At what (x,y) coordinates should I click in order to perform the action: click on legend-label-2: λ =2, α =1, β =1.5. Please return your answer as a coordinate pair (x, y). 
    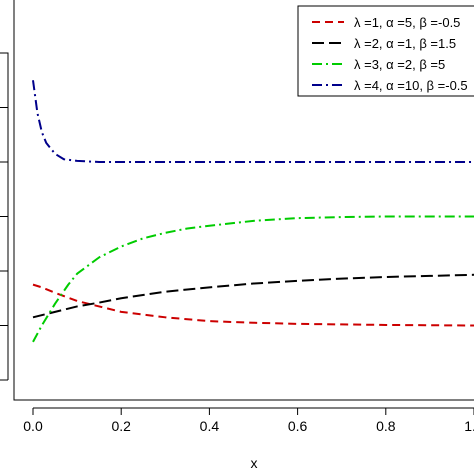
    Looking at the image, I should click on (405, 43).